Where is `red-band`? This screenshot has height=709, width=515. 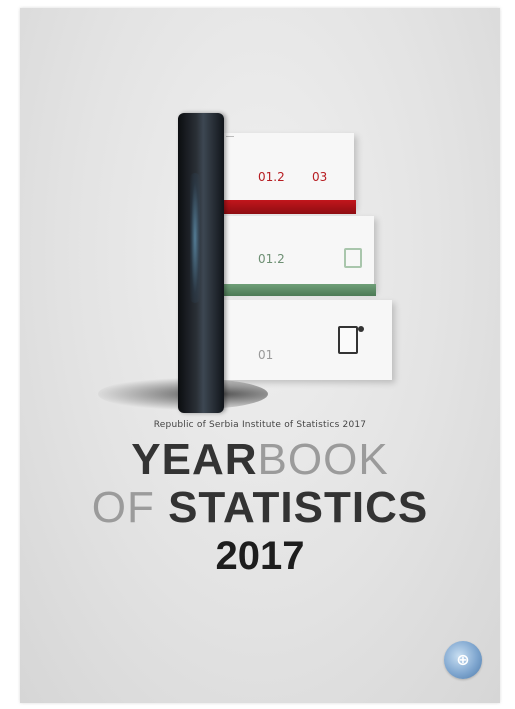
red-band is located at coordinates (288, 207).